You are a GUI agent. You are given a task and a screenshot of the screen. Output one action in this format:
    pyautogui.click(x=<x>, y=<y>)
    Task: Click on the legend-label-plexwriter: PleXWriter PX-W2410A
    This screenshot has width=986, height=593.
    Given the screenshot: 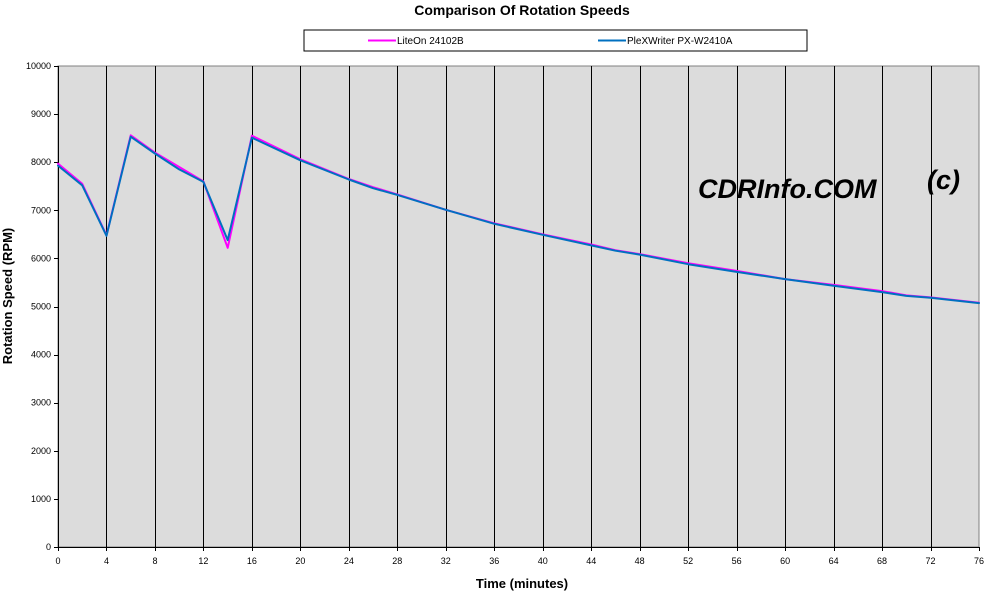 What is the action you would take?
    pyautogui.click(x=680, y=41)
    